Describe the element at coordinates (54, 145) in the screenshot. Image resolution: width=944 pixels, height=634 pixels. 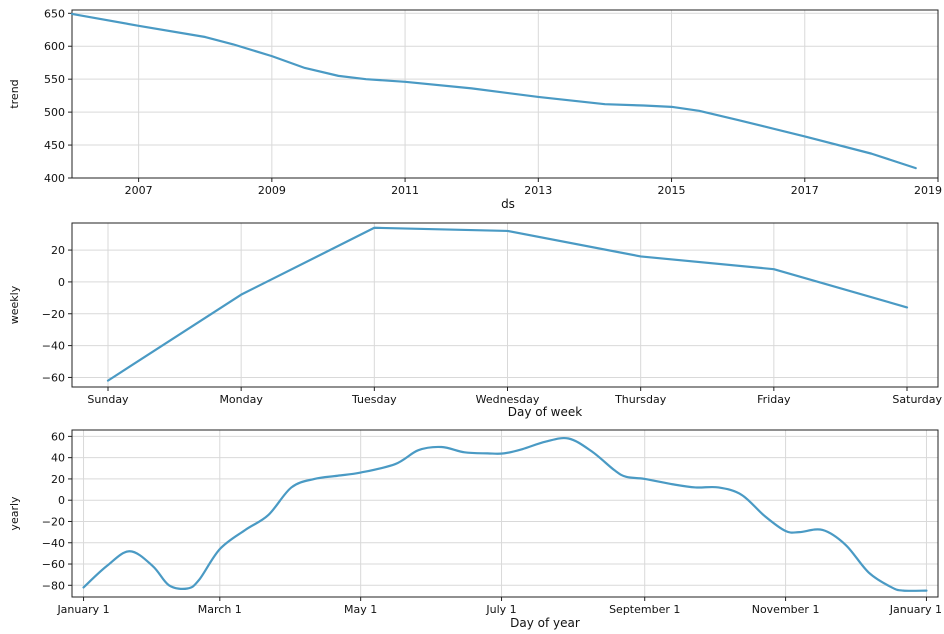
I see `y-tick-label: 450` at that location.